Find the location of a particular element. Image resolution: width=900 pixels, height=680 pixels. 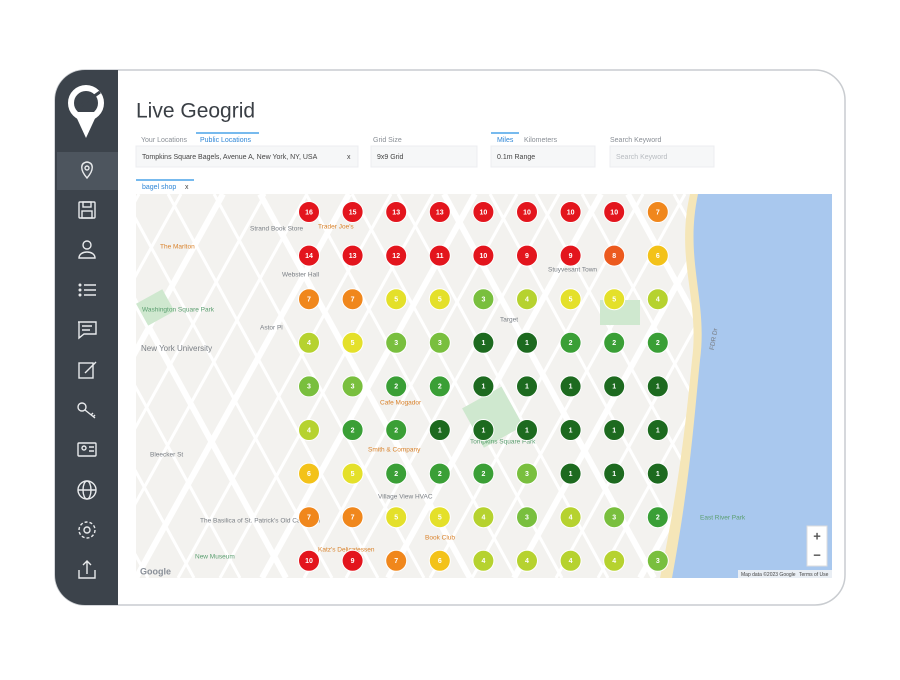

keyword-input is located at coordinates (662, 156).